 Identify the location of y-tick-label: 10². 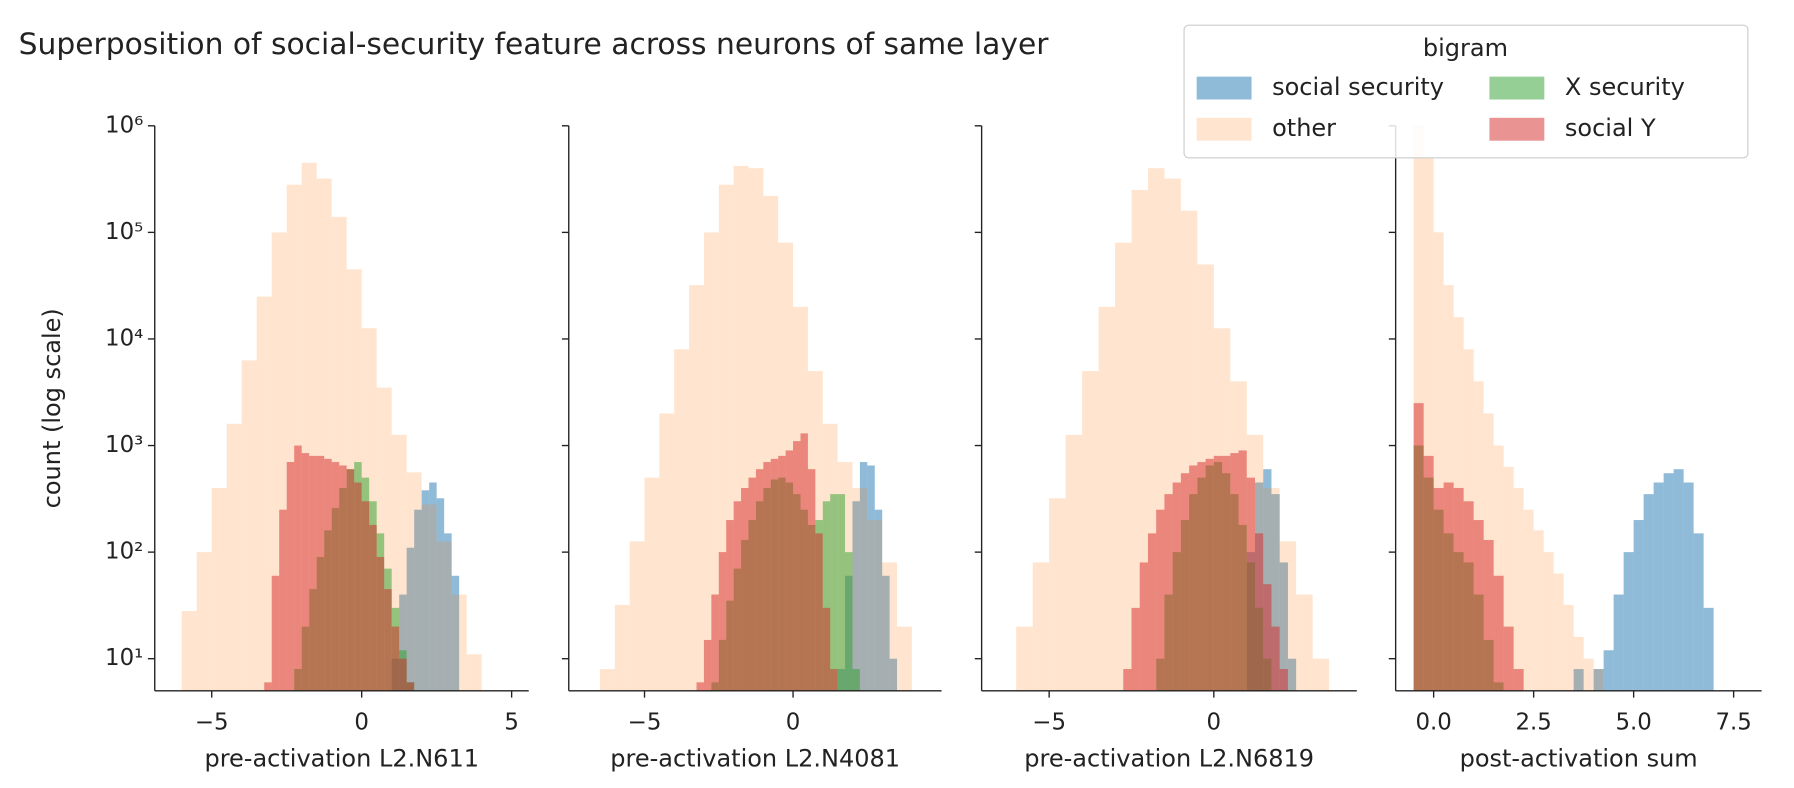
(124, 552).